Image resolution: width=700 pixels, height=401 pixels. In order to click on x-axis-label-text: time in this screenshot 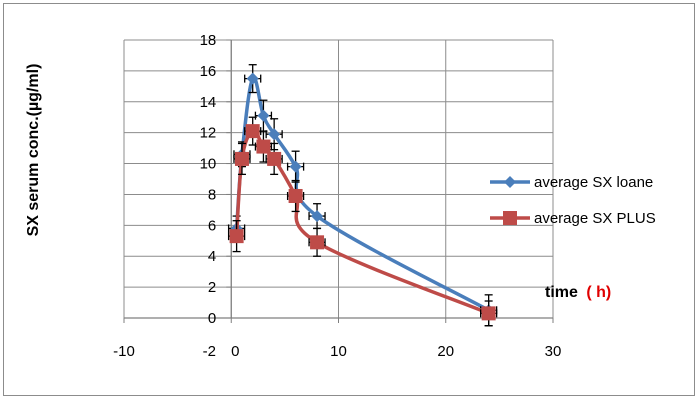, I will do `click(561, 292)`.